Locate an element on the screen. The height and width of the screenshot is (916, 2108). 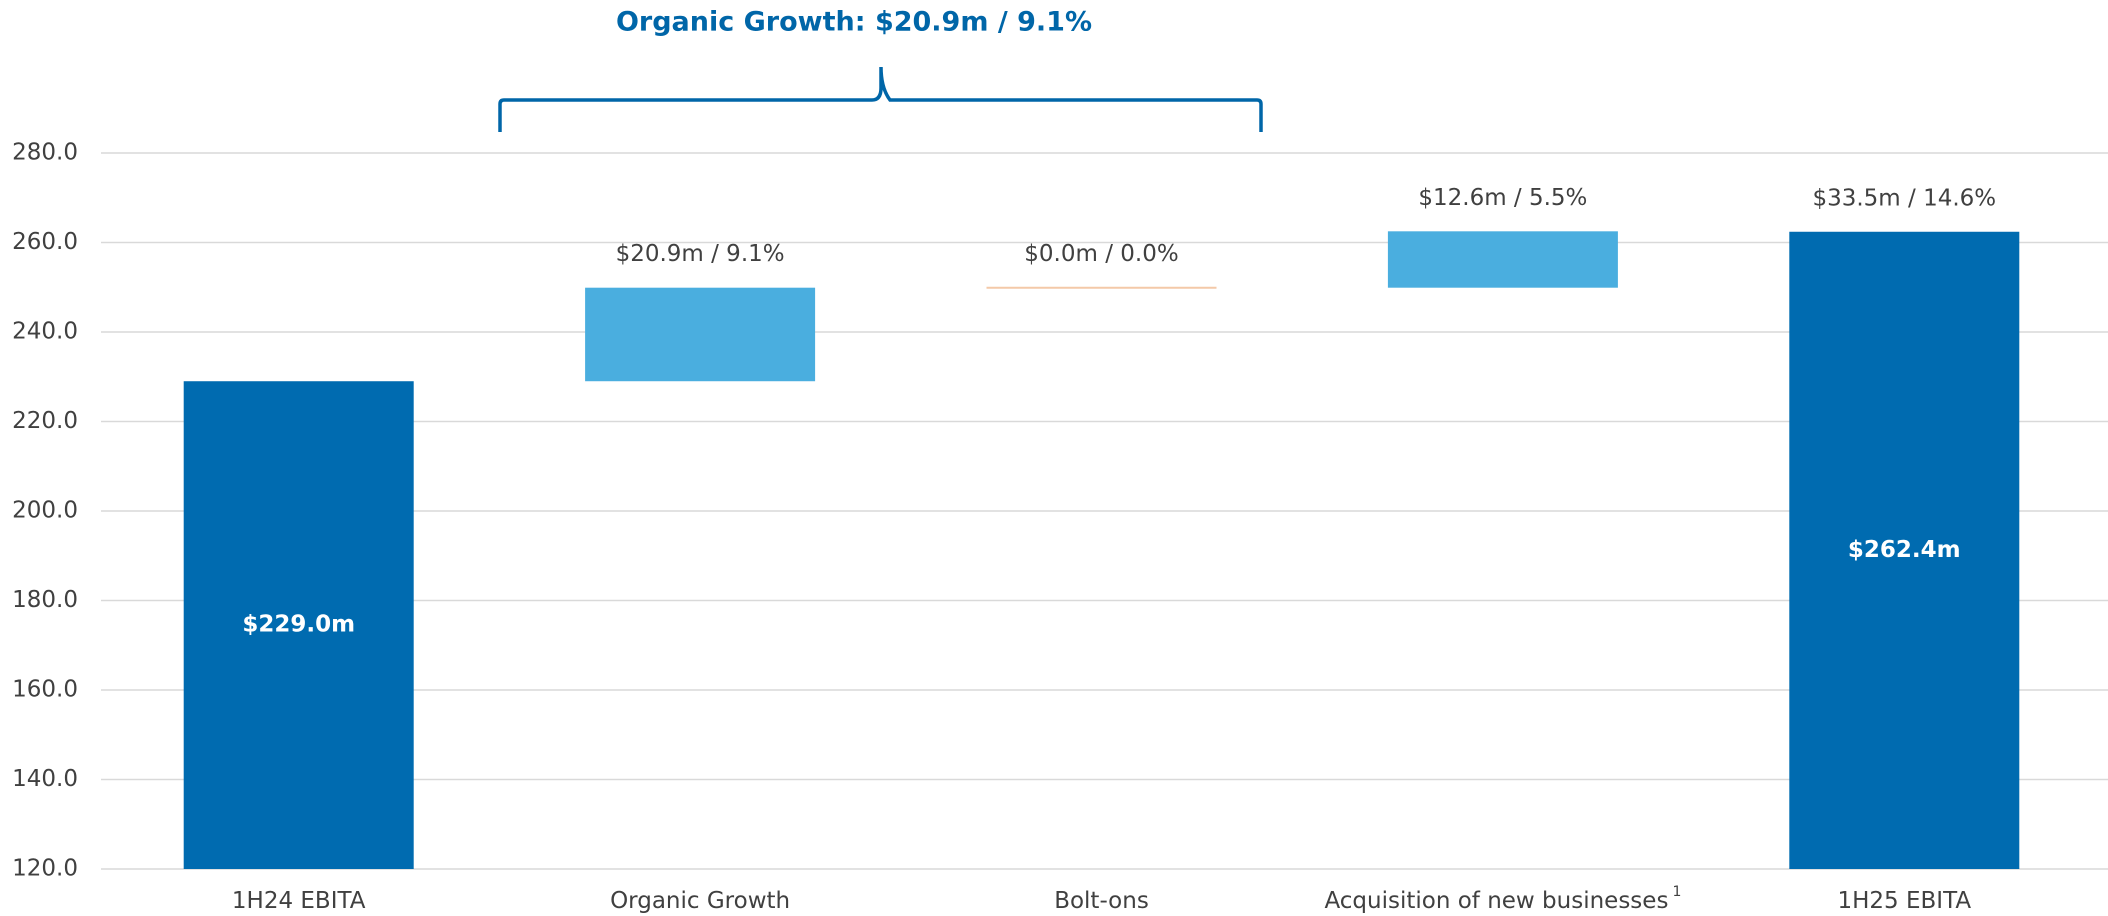
category-name: 1H24 EBITA is located at coordinates (299, 901).